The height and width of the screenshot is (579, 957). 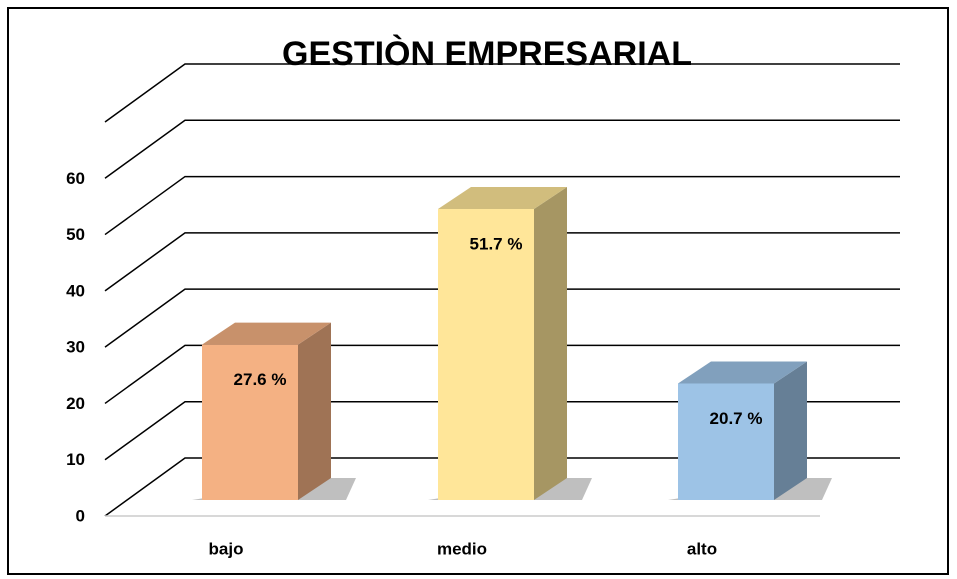 I want to click on y-tick-label: 10, so click(x=75, y=459).